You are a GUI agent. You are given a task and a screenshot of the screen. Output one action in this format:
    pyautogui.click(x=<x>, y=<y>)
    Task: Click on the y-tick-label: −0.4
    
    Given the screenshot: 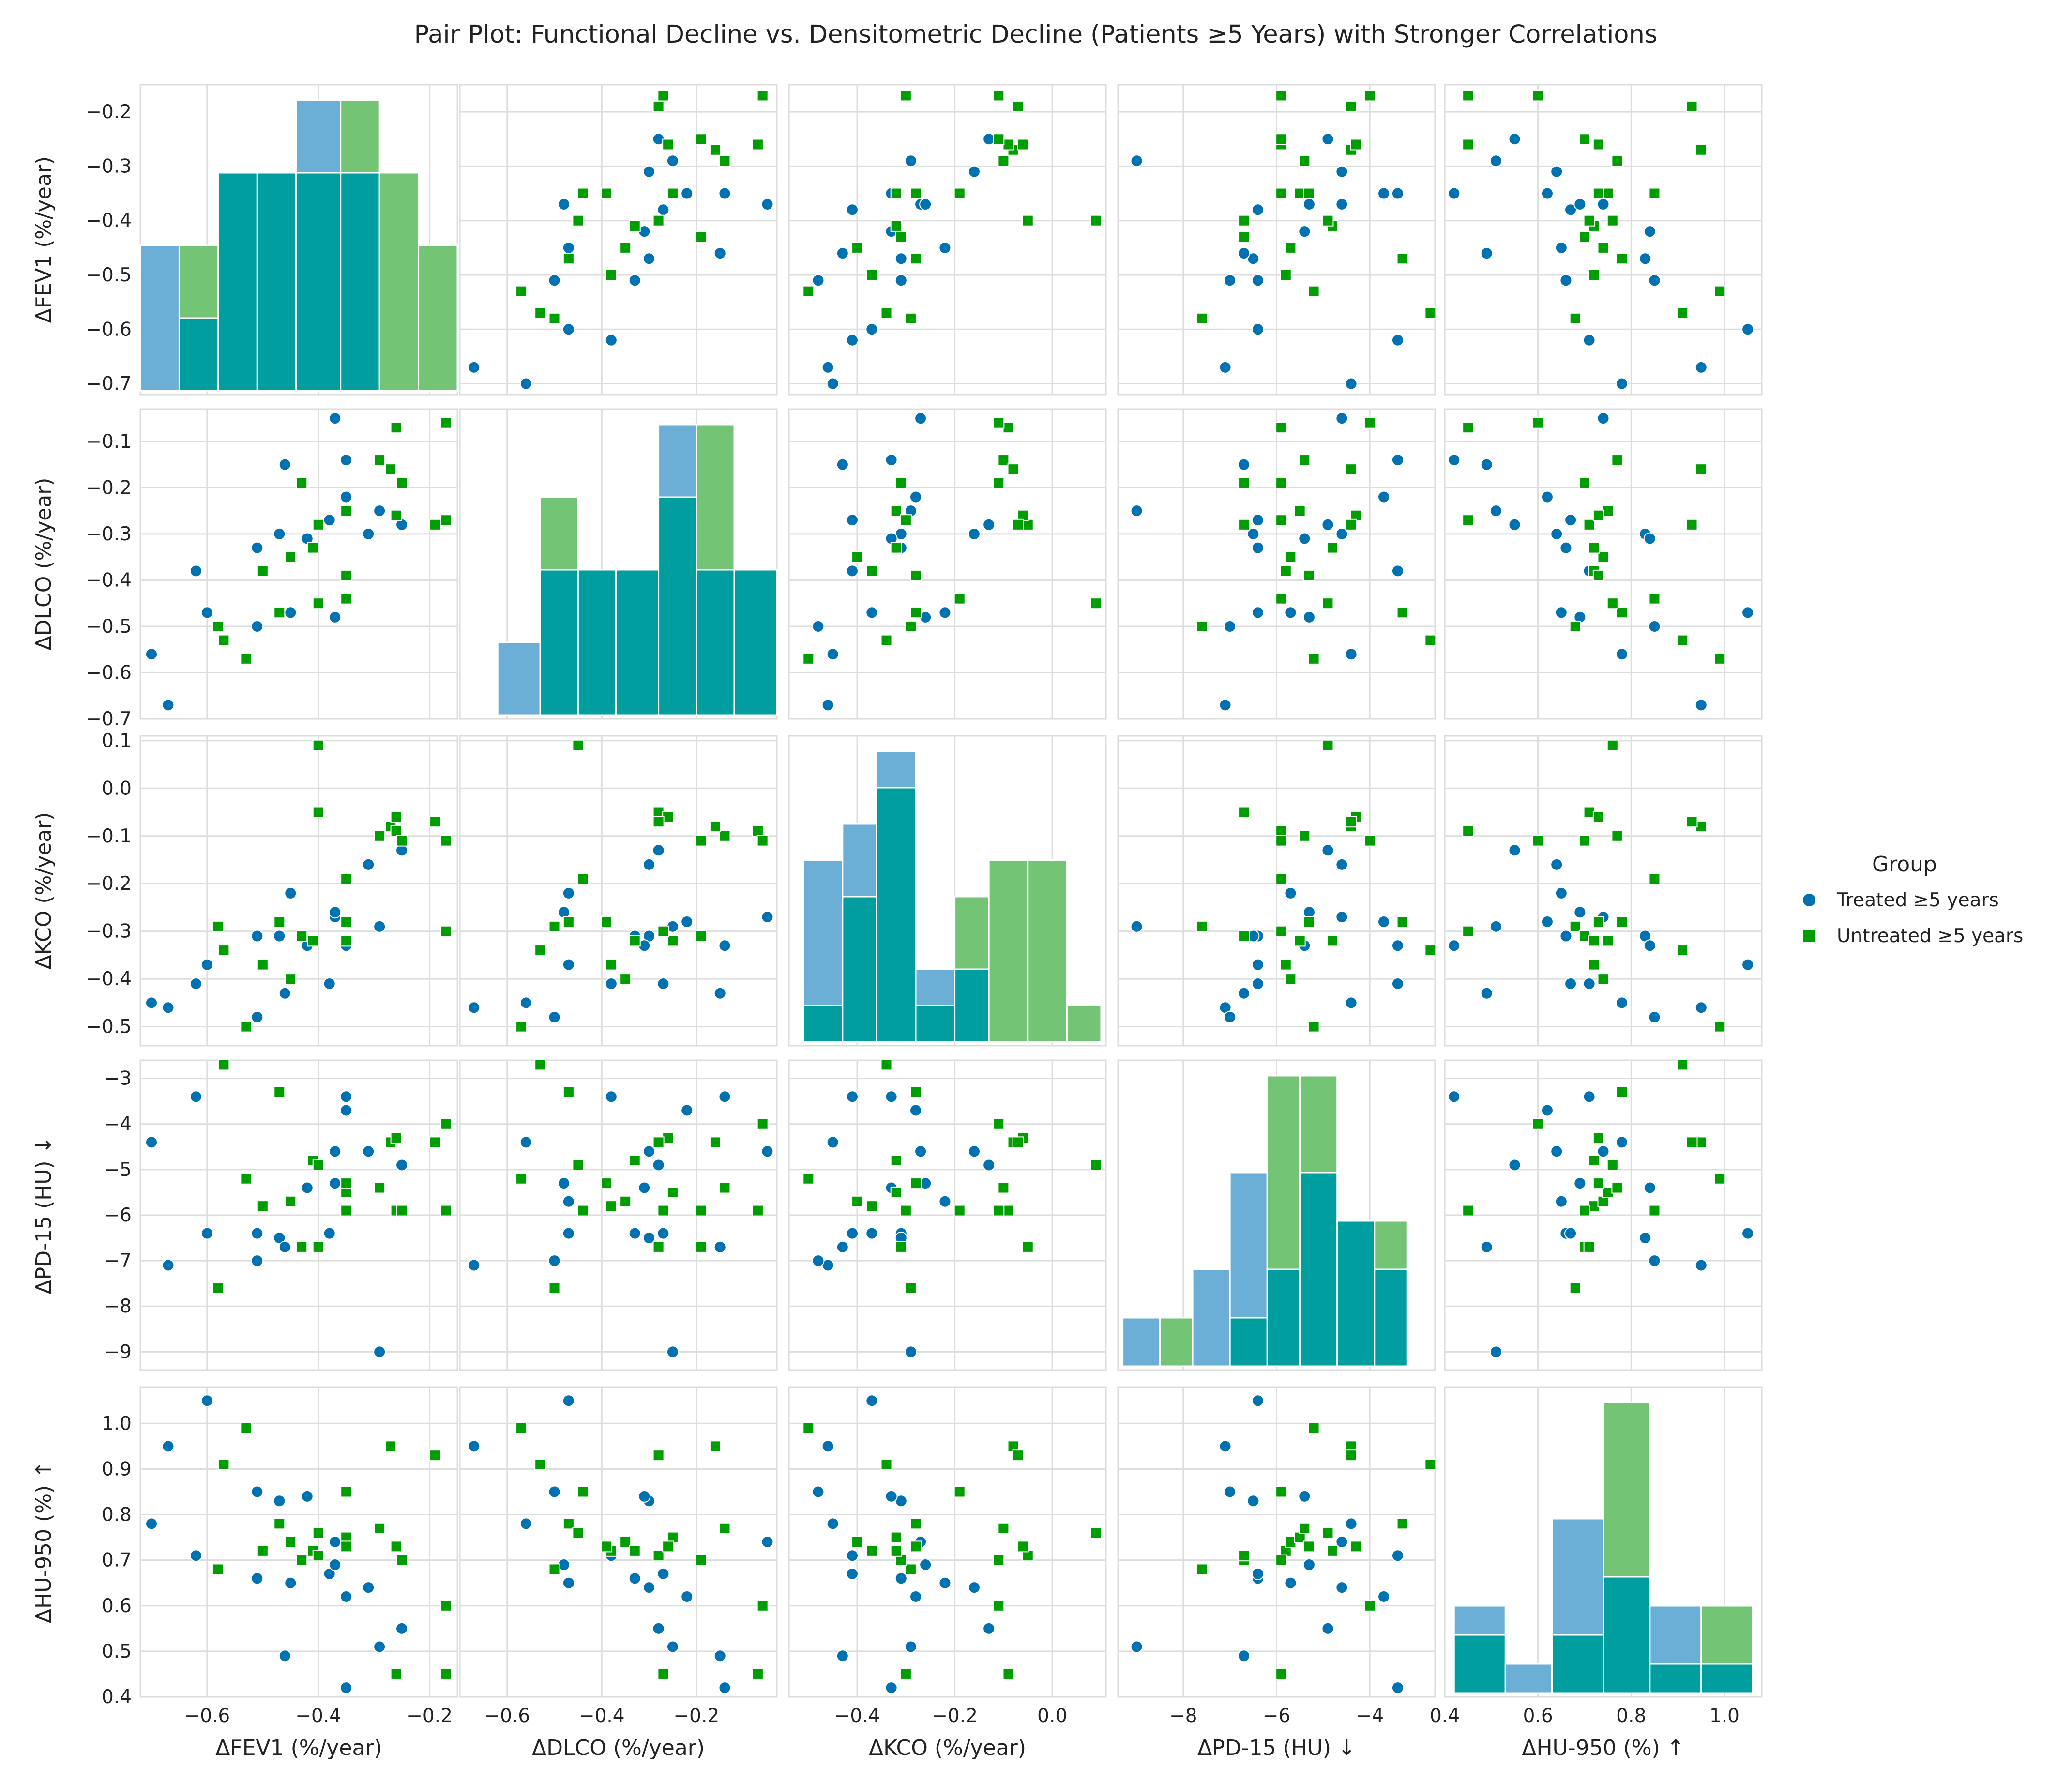 What is the action you would take?
    pyautogui.click(x=109, y=580)
    